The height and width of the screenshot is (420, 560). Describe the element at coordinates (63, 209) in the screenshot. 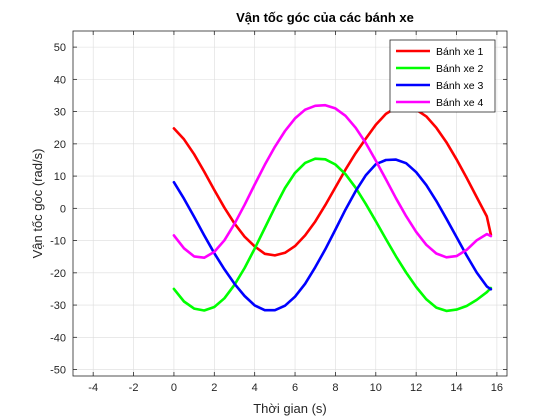

I see `y-tick-label: 0` at that location.